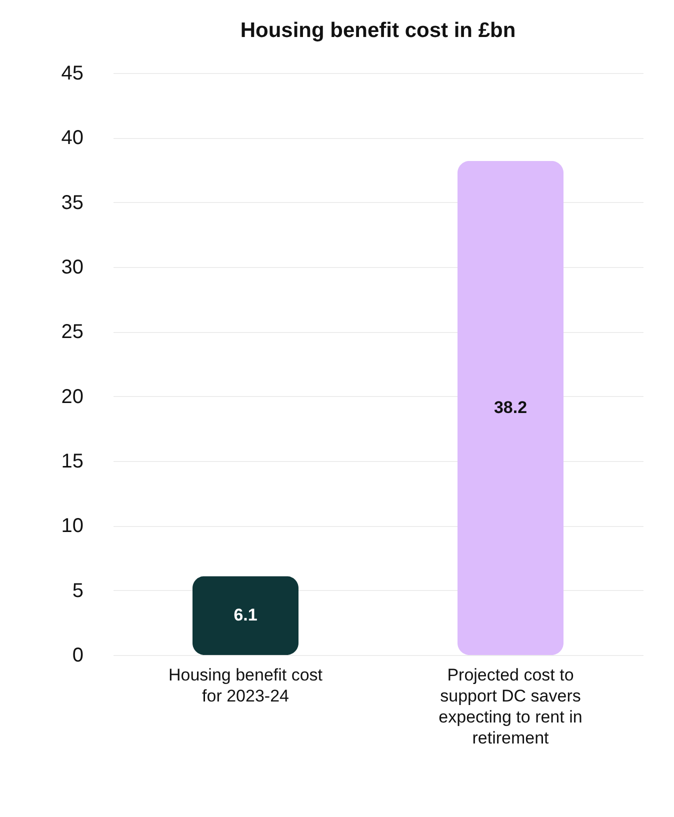 The image size is (674, 817). I want to click on y-tick-label: 15, so click(72, 461).